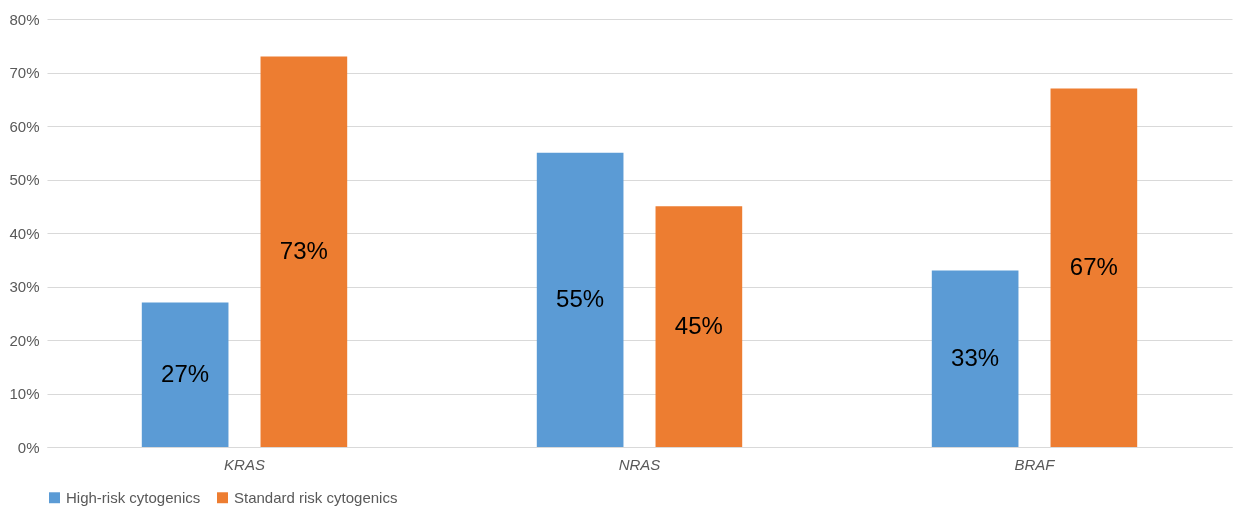  I want to click on data-label: 55%, so click(580, 298).